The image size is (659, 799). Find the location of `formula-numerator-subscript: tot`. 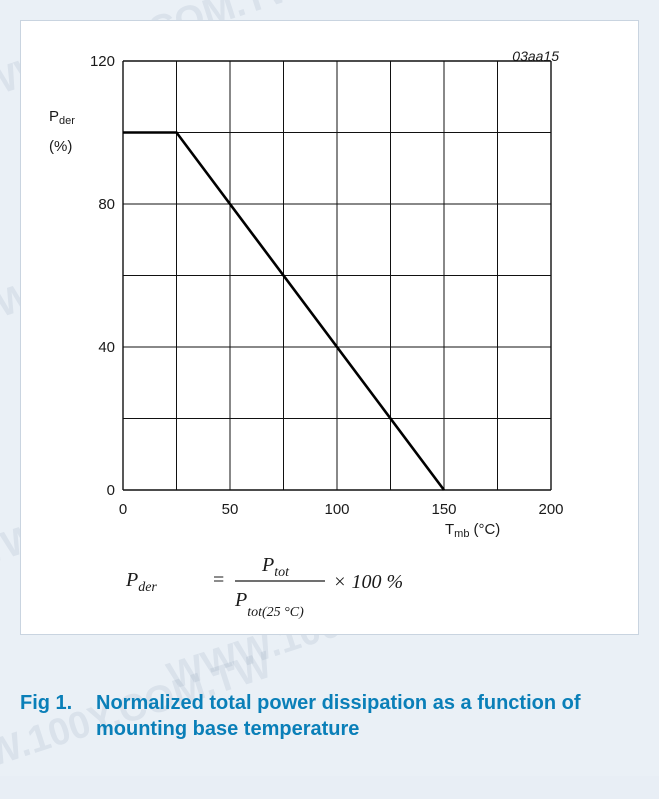

formula-numerator-subscript: tot is located at coordinates (282, 572).